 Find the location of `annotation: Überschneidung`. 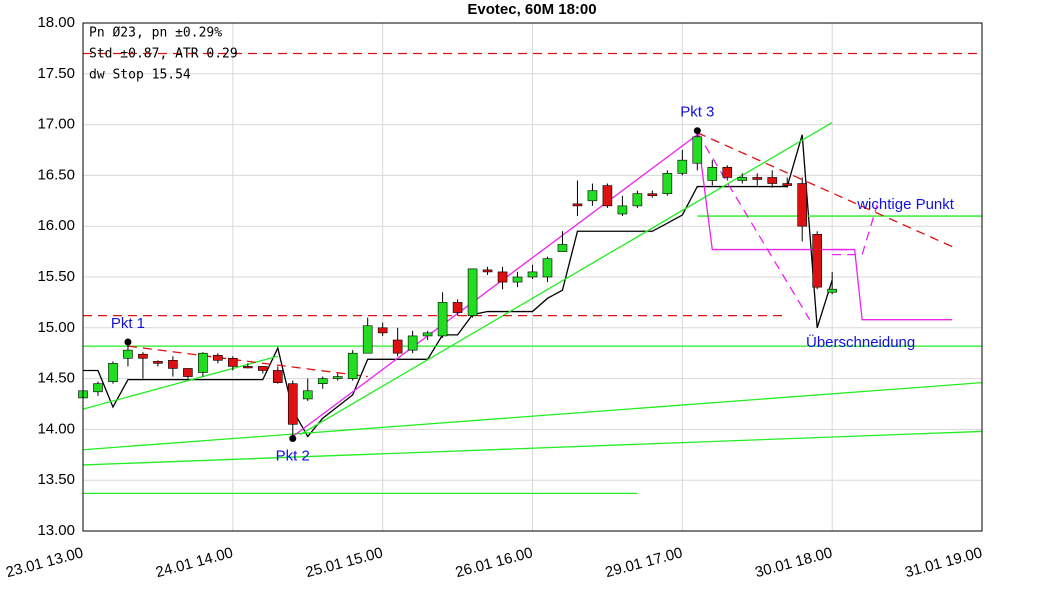

annotation: Überschneidung is located at coordinates (860, 342).